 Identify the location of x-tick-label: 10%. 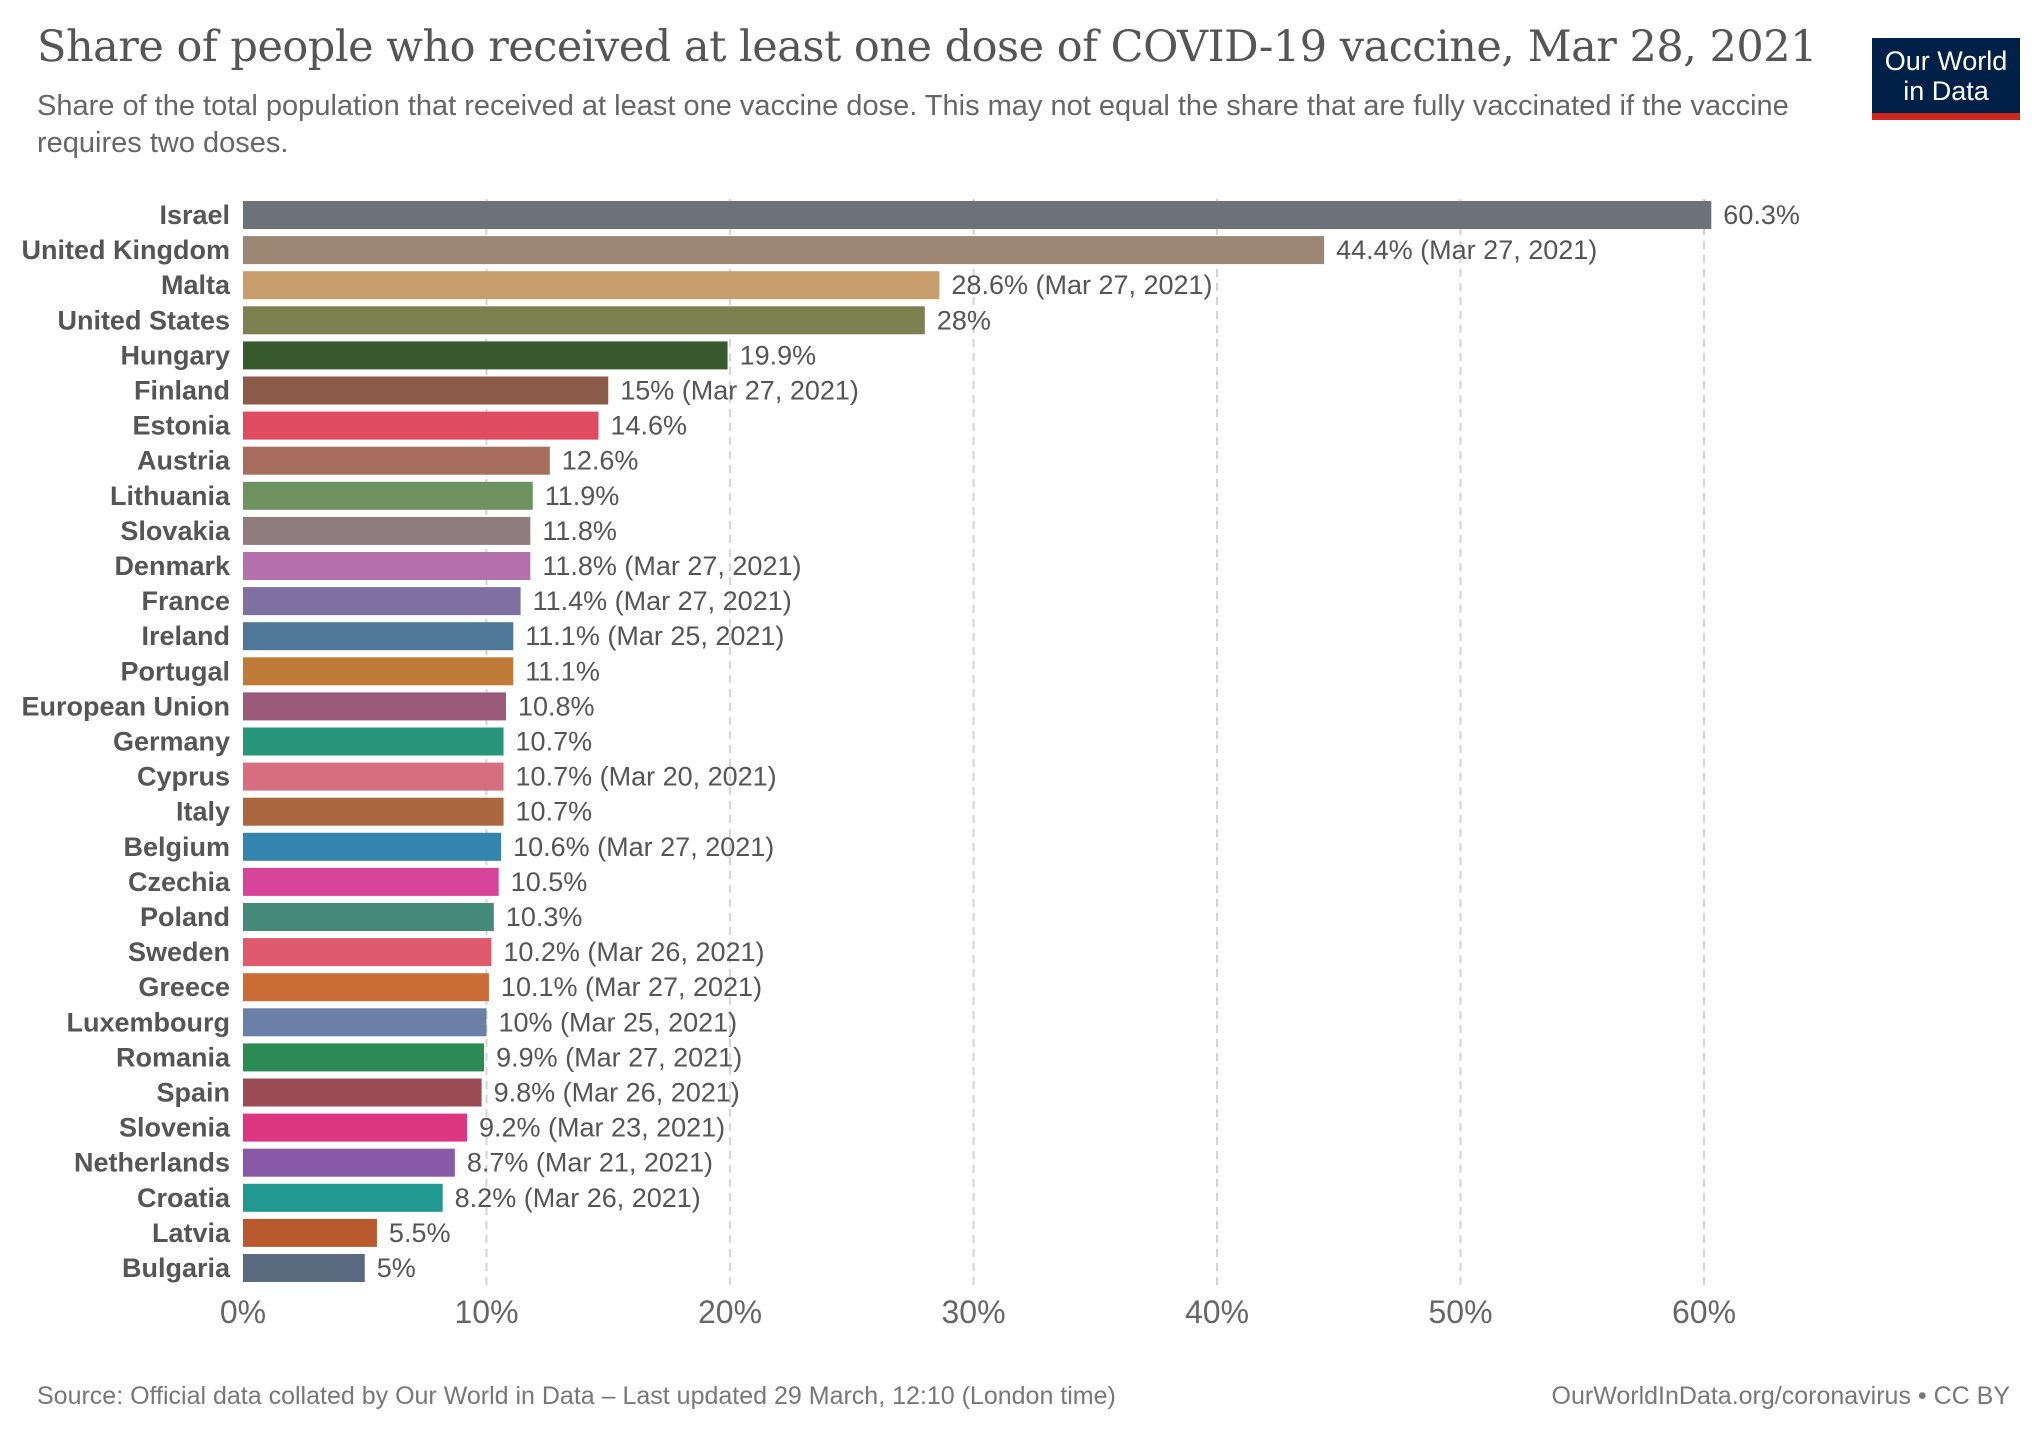
(486, 1312).